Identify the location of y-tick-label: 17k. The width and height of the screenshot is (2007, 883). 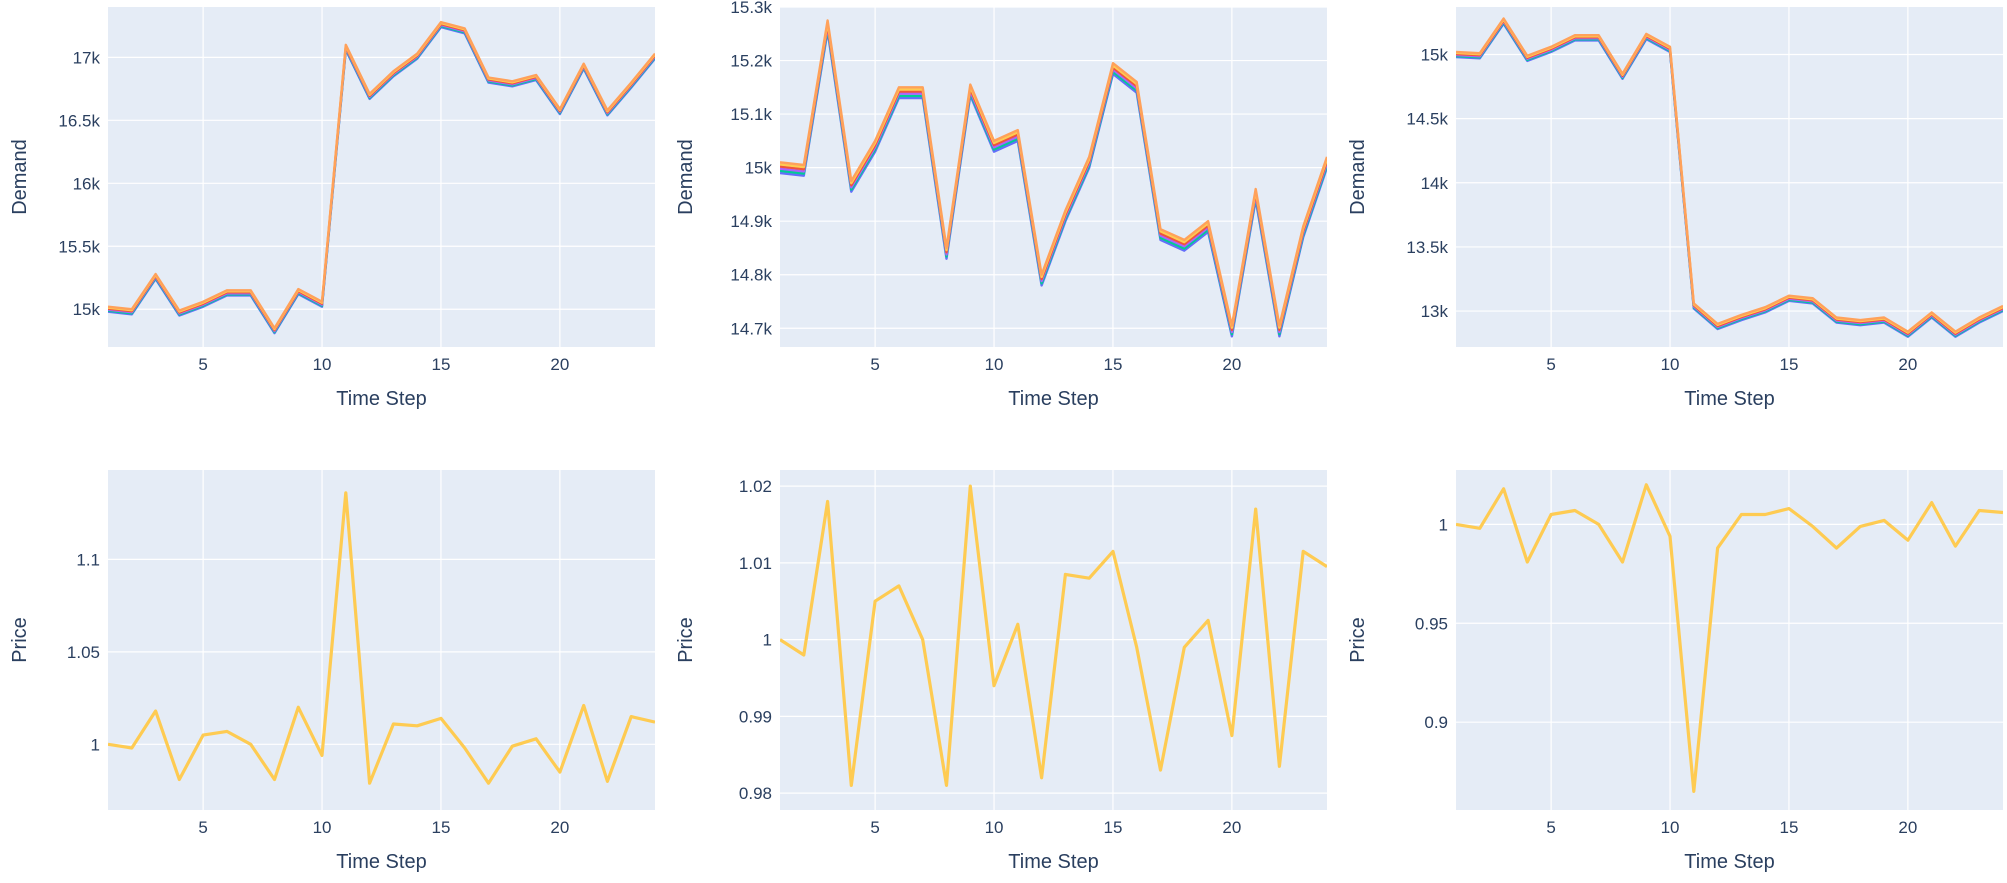
(87, 57).